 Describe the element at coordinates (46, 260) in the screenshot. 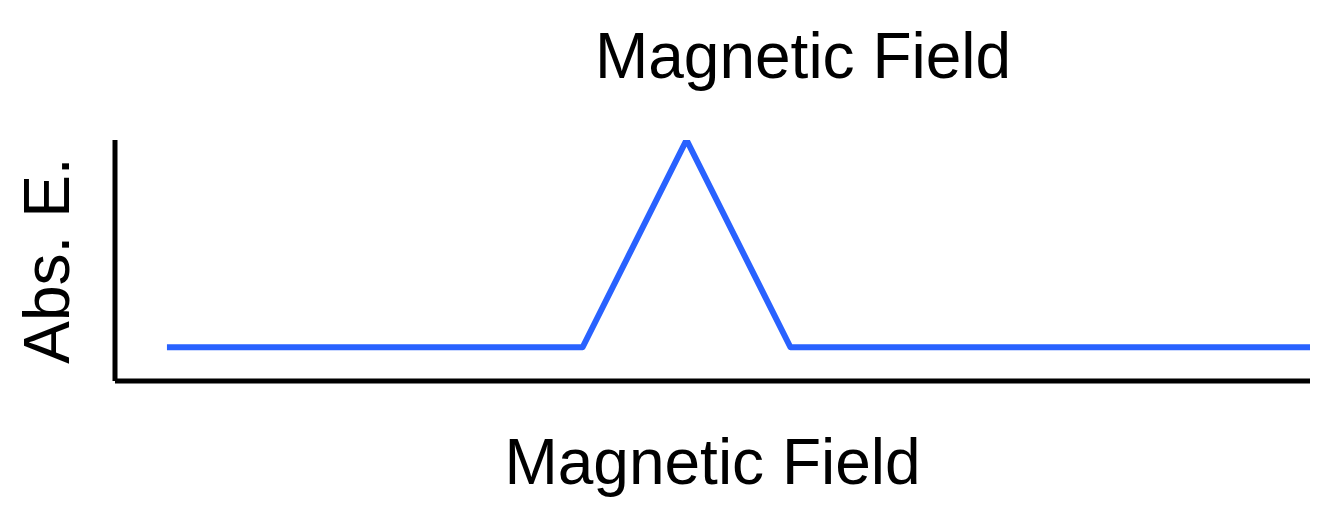

I see `y-axis-title: Abs. E.` at that location.